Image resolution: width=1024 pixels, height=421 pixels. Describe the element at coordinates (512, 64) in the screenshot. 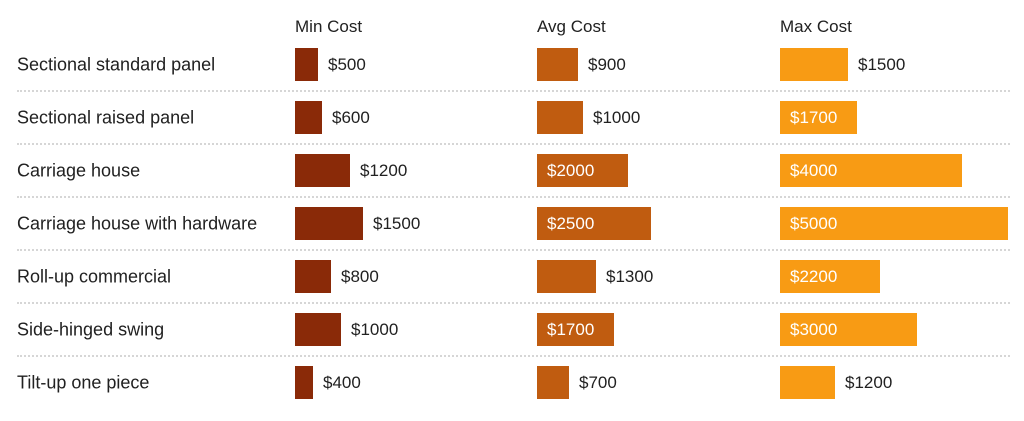

I see `table-row: Sectional standard panel $500 $900 $1500` at that location.